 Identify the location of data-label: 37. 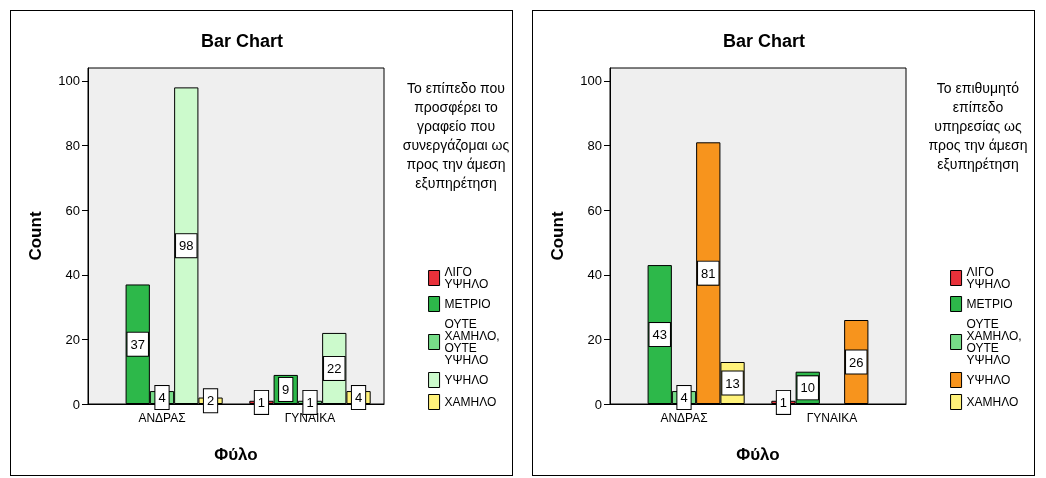
(137, 344).